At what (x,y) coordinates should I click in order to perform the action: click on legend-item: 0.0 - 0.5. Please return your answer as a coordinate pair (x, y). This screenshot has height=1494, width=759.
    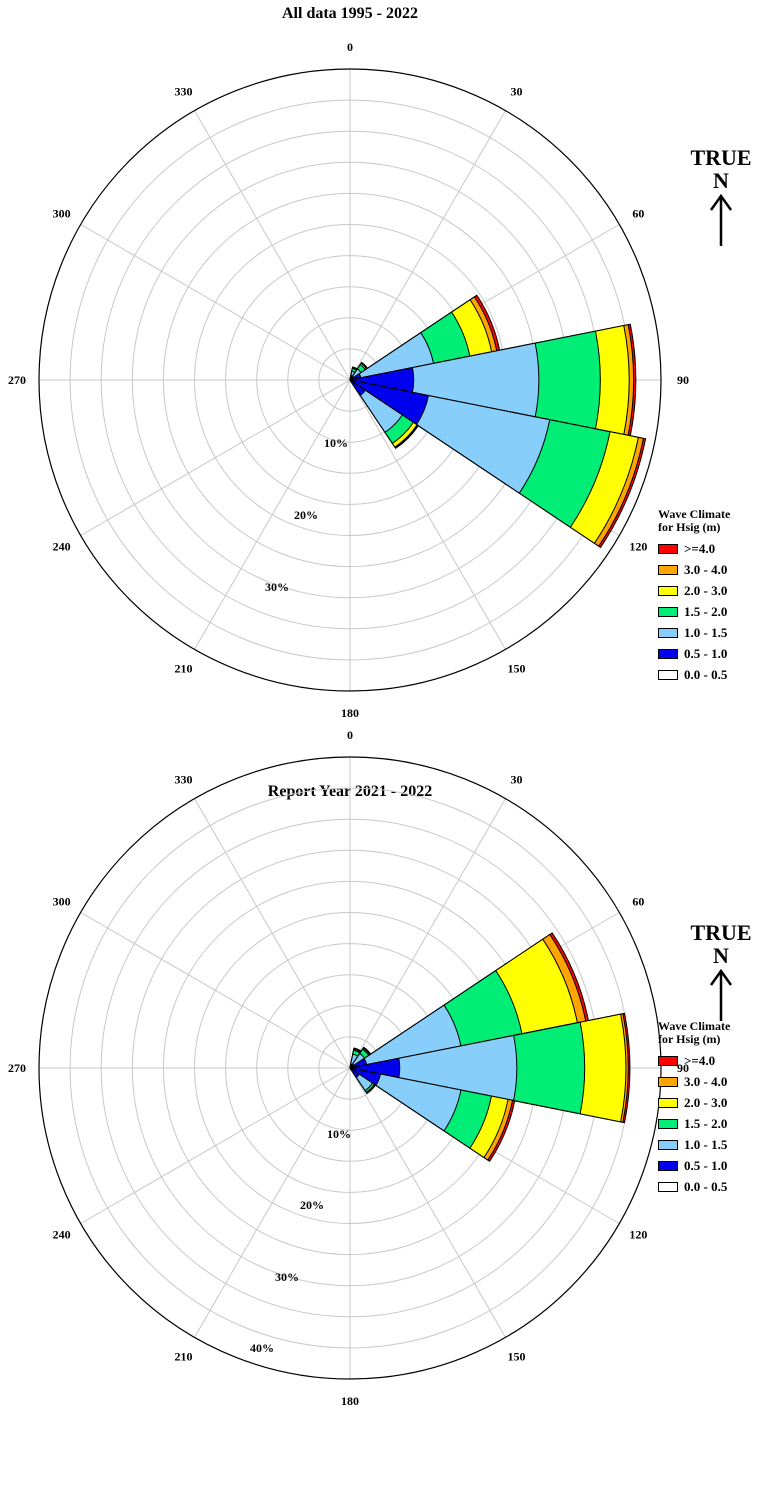
    Looking at the image, I should click on (708, 1186).